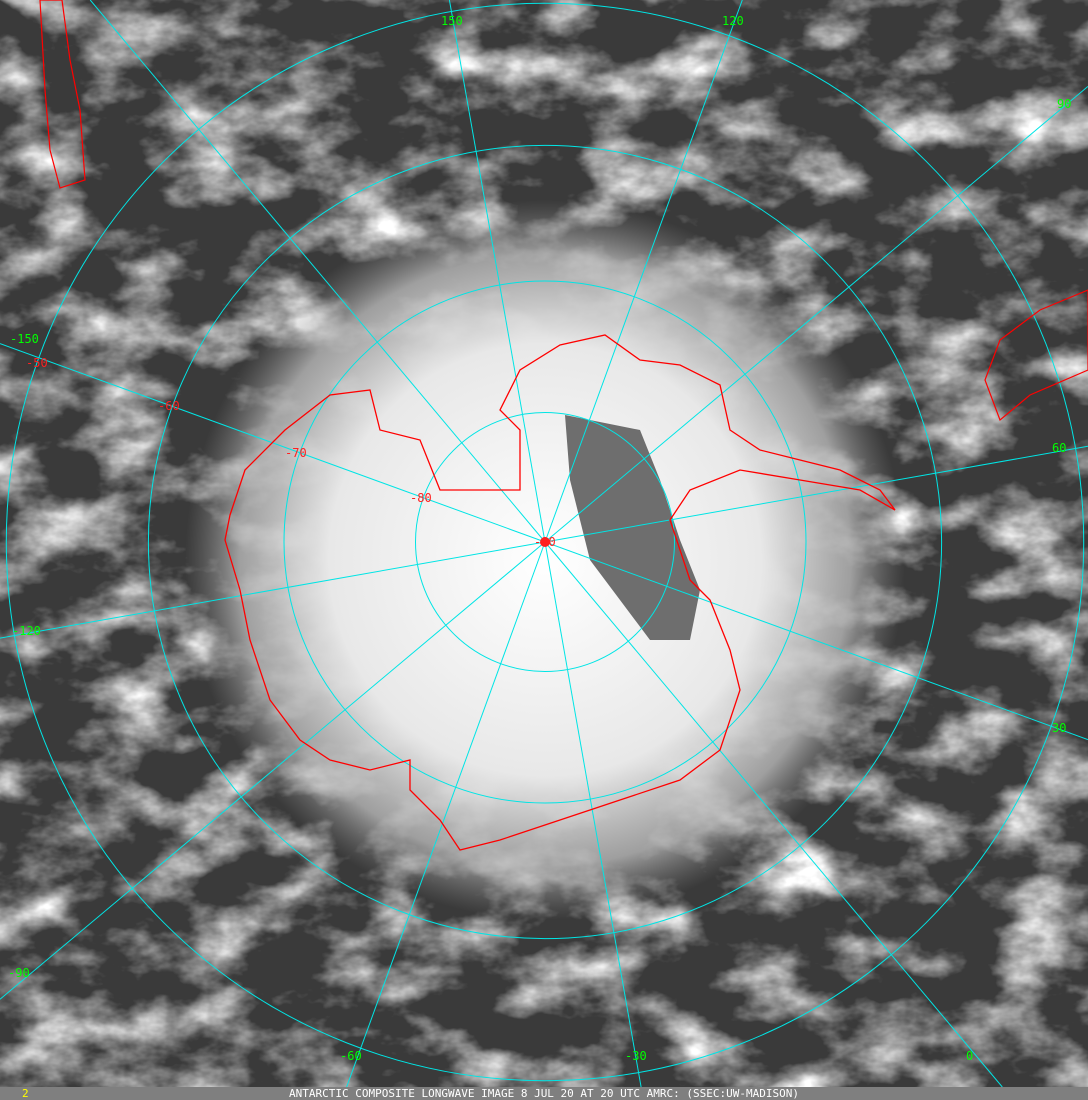 The width and height of the screenshot is (1088, 1100). I want to click on lon-label-150: 150, so click(452, 21).